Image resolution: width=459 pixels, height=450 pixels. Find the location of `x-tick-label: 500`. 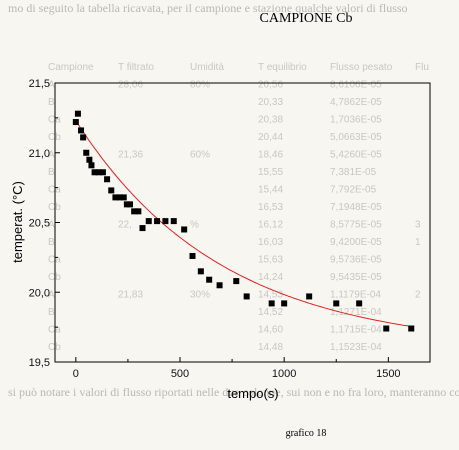

x-tick-label: 500 is located at coordinates (180, 374).